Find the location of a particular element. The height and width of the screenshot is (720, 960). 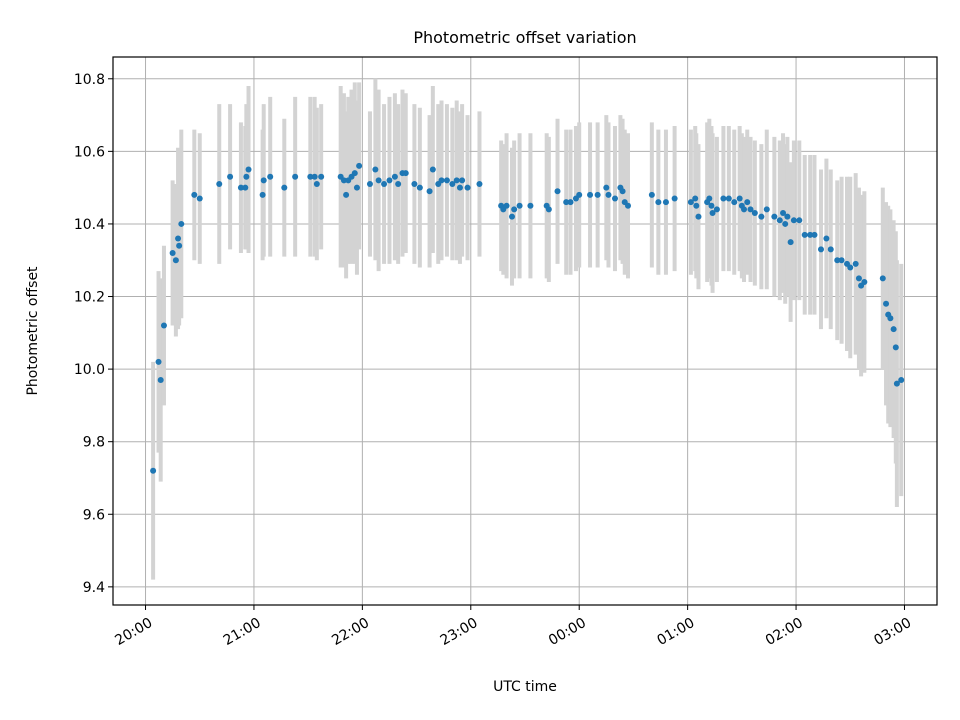

chart-title: Photometric offset variation is located at coordinates (524, 37).